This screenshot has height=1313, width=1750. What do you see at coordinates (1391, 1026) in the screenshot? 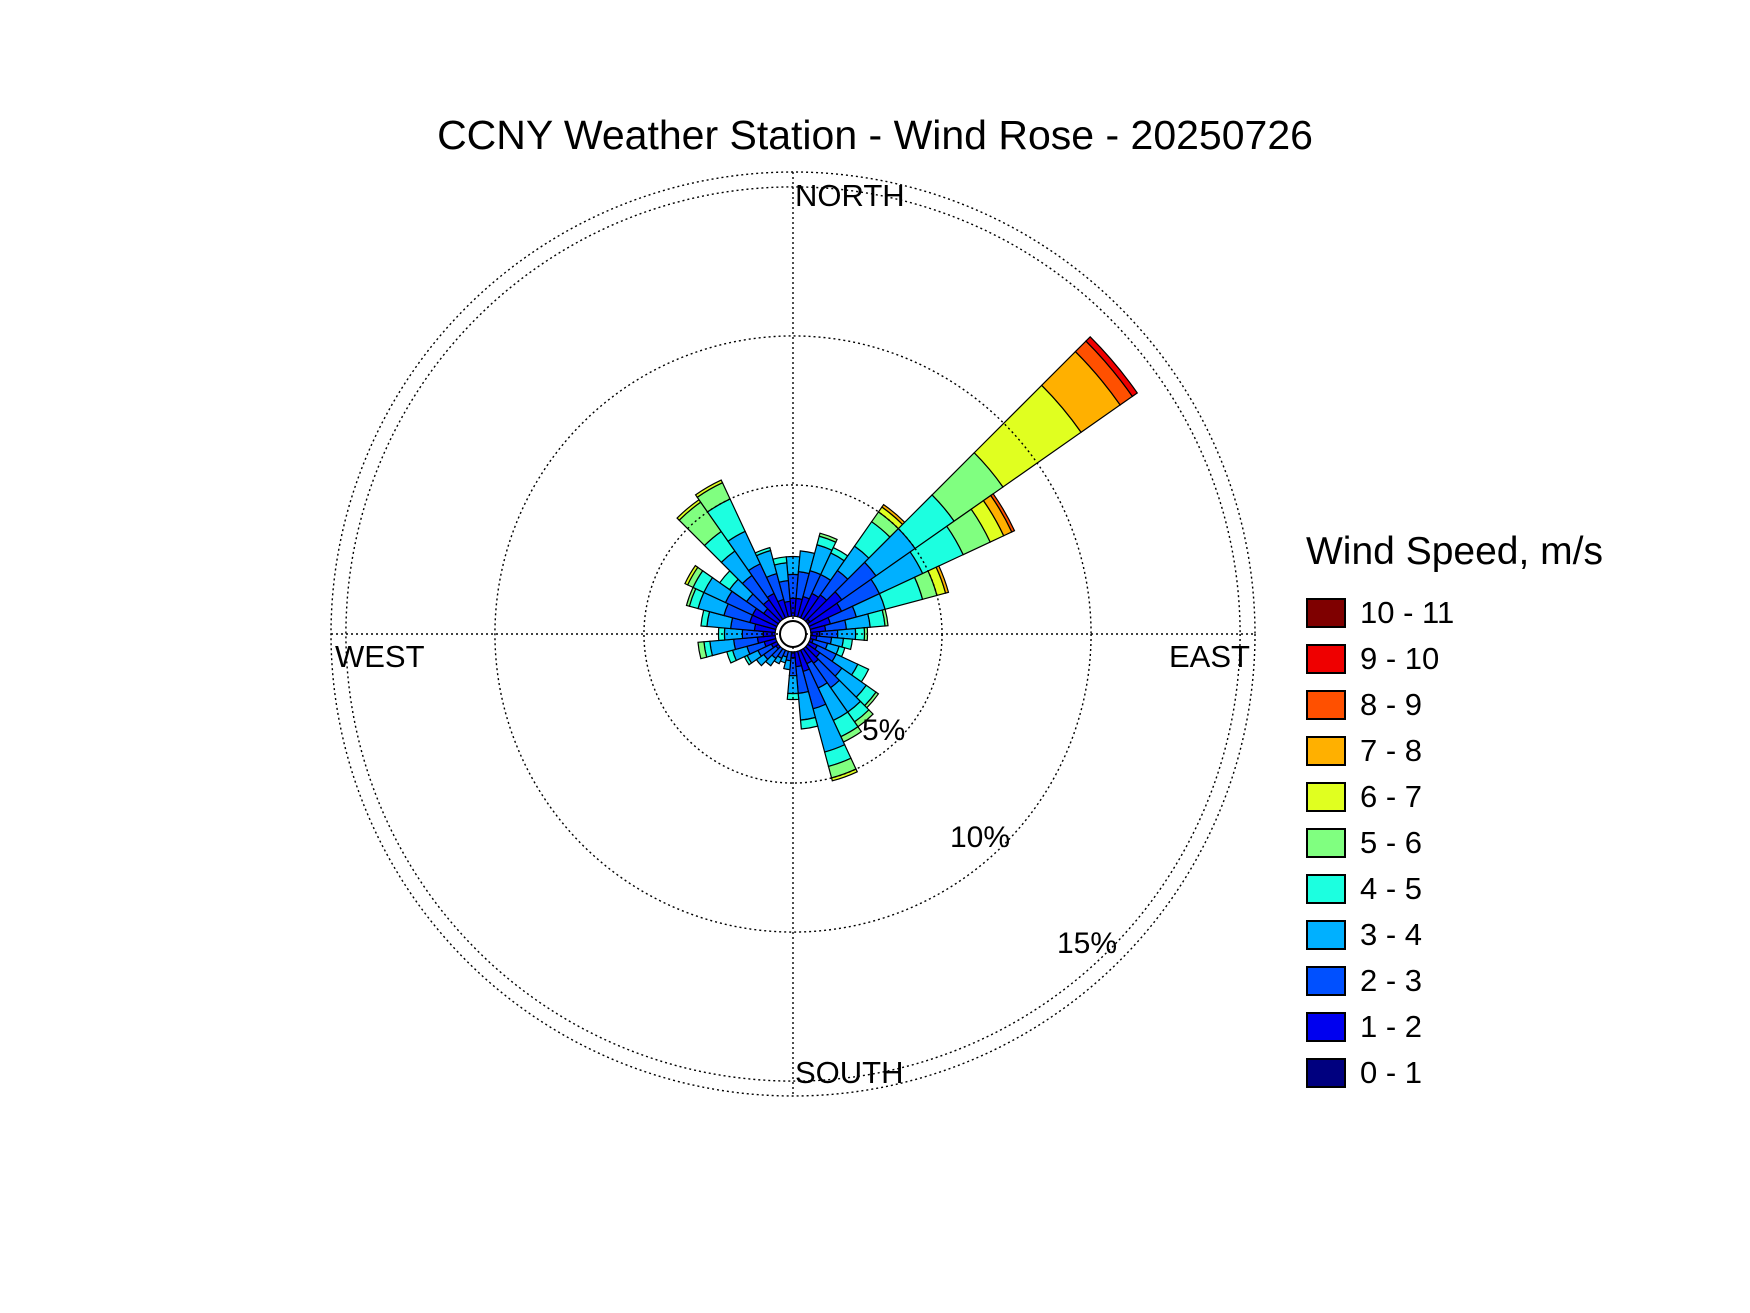
I see `legend-label: 1 - 2` at bounding box center [1391, 1026].